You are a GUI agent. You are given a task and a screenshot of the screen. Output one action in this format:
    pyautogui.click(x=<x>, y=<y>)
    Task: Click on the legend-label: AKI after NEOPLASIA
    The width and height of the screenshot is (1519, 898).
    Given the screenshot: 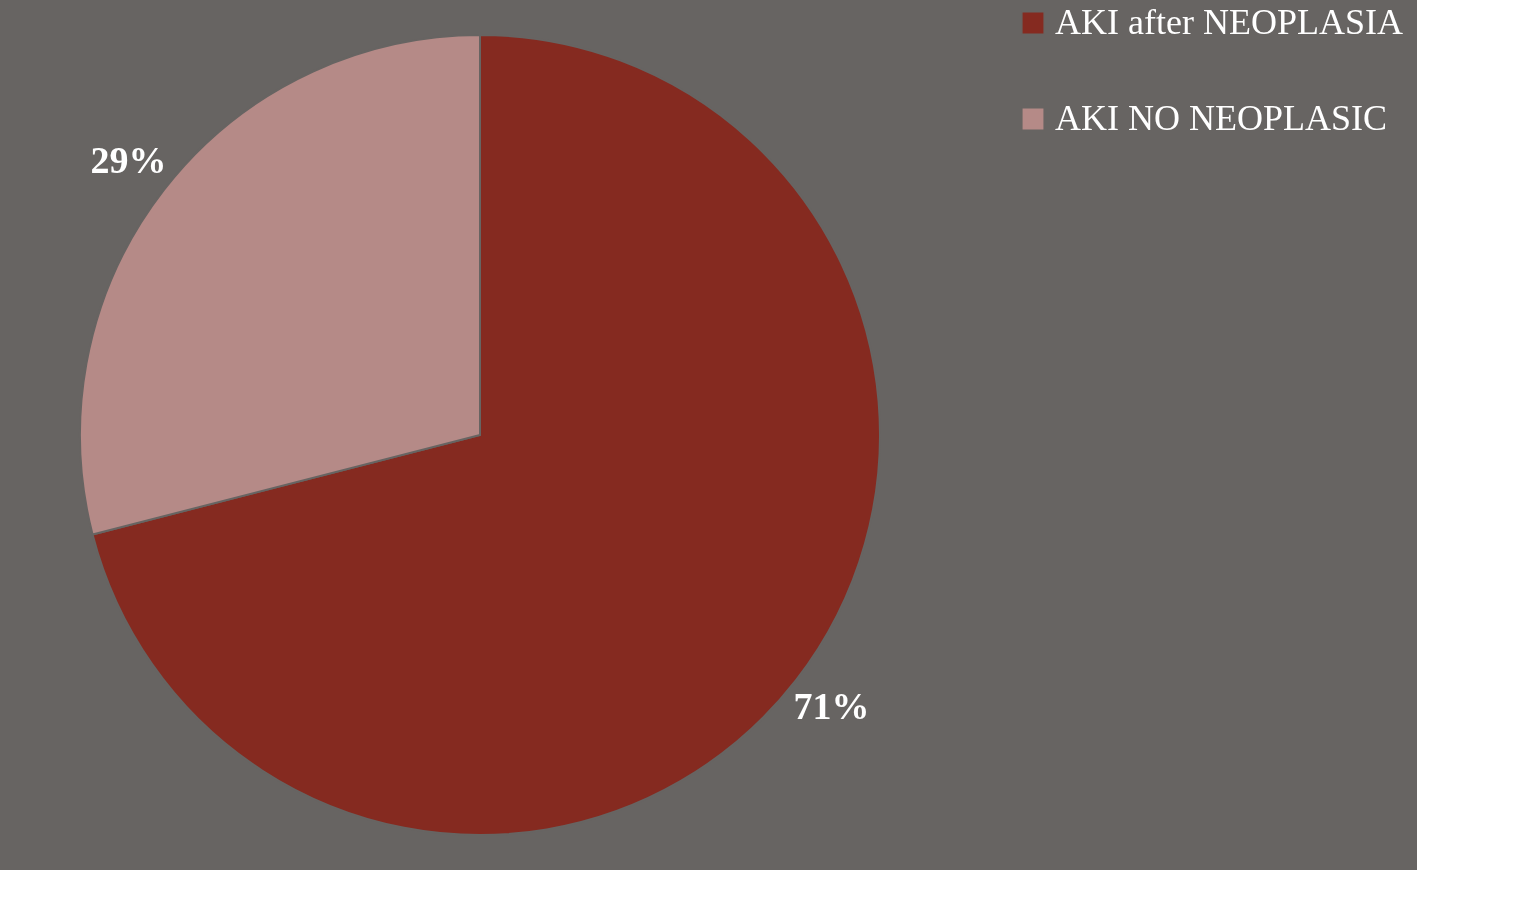 What is the action you would take?
    pyautogui.click(x=1229, y=22)
    